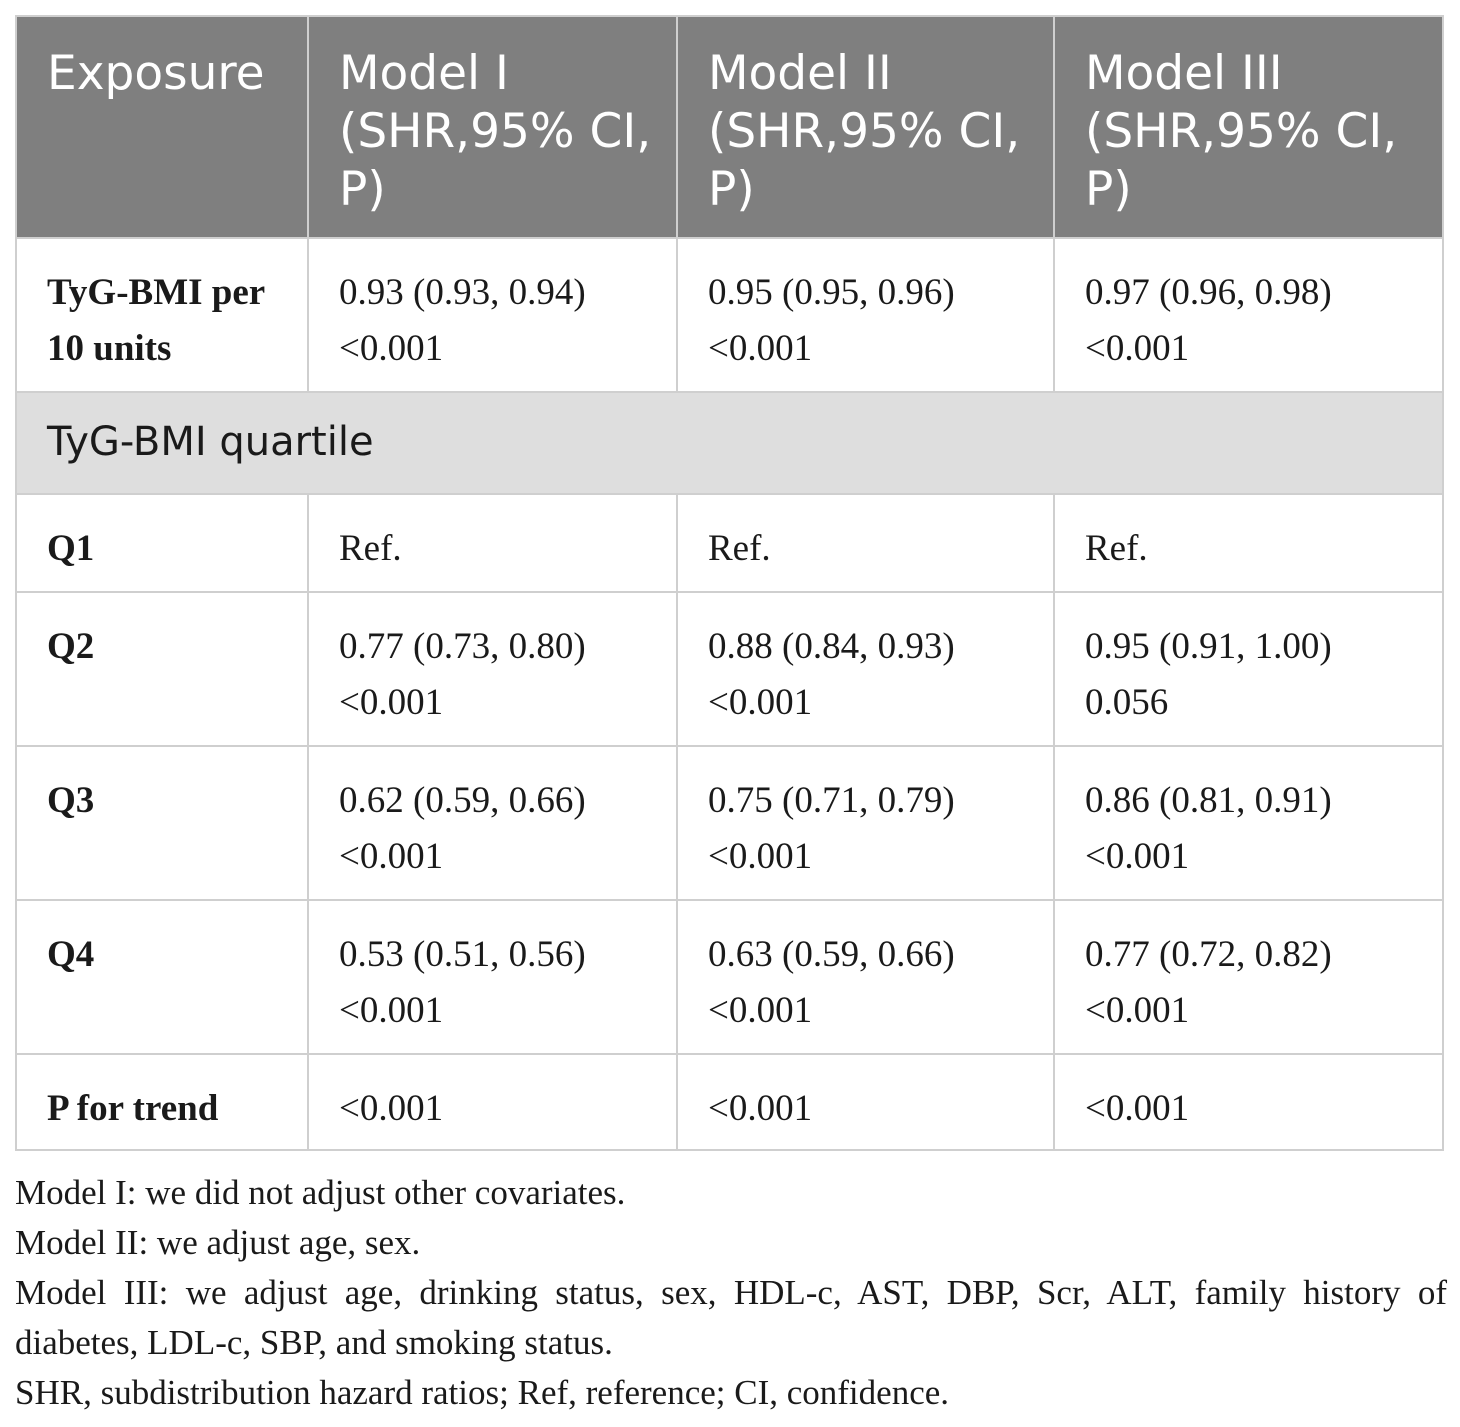 The image size is (1460, 1427). Describe the element at coordinates (492, 1102) in the screenshot. I see `cell-model-1: <0.001` at that location.